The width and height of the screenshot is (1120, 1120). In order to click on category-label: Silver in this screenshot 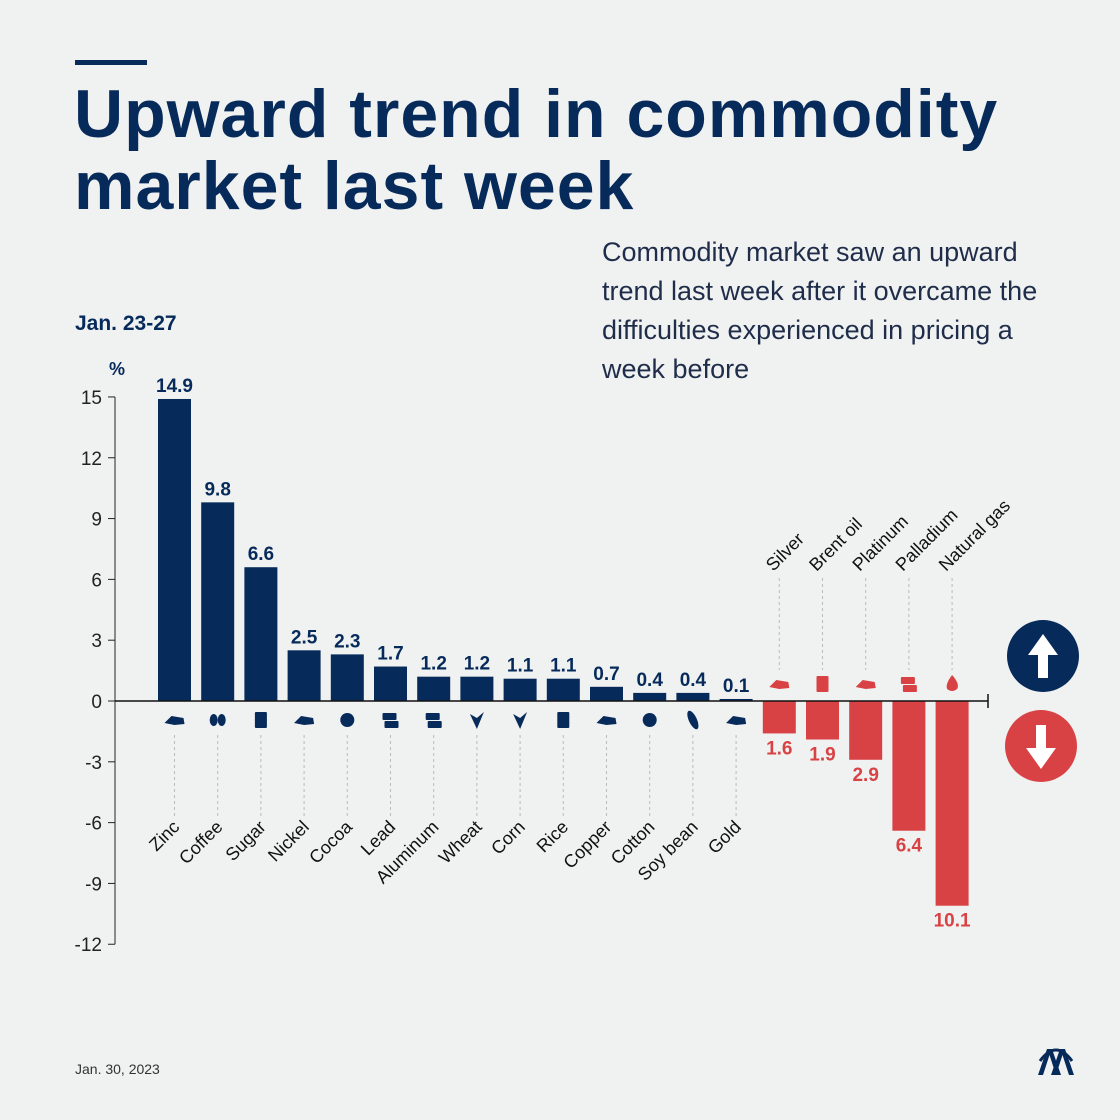, I will do `click(785, 552)`.